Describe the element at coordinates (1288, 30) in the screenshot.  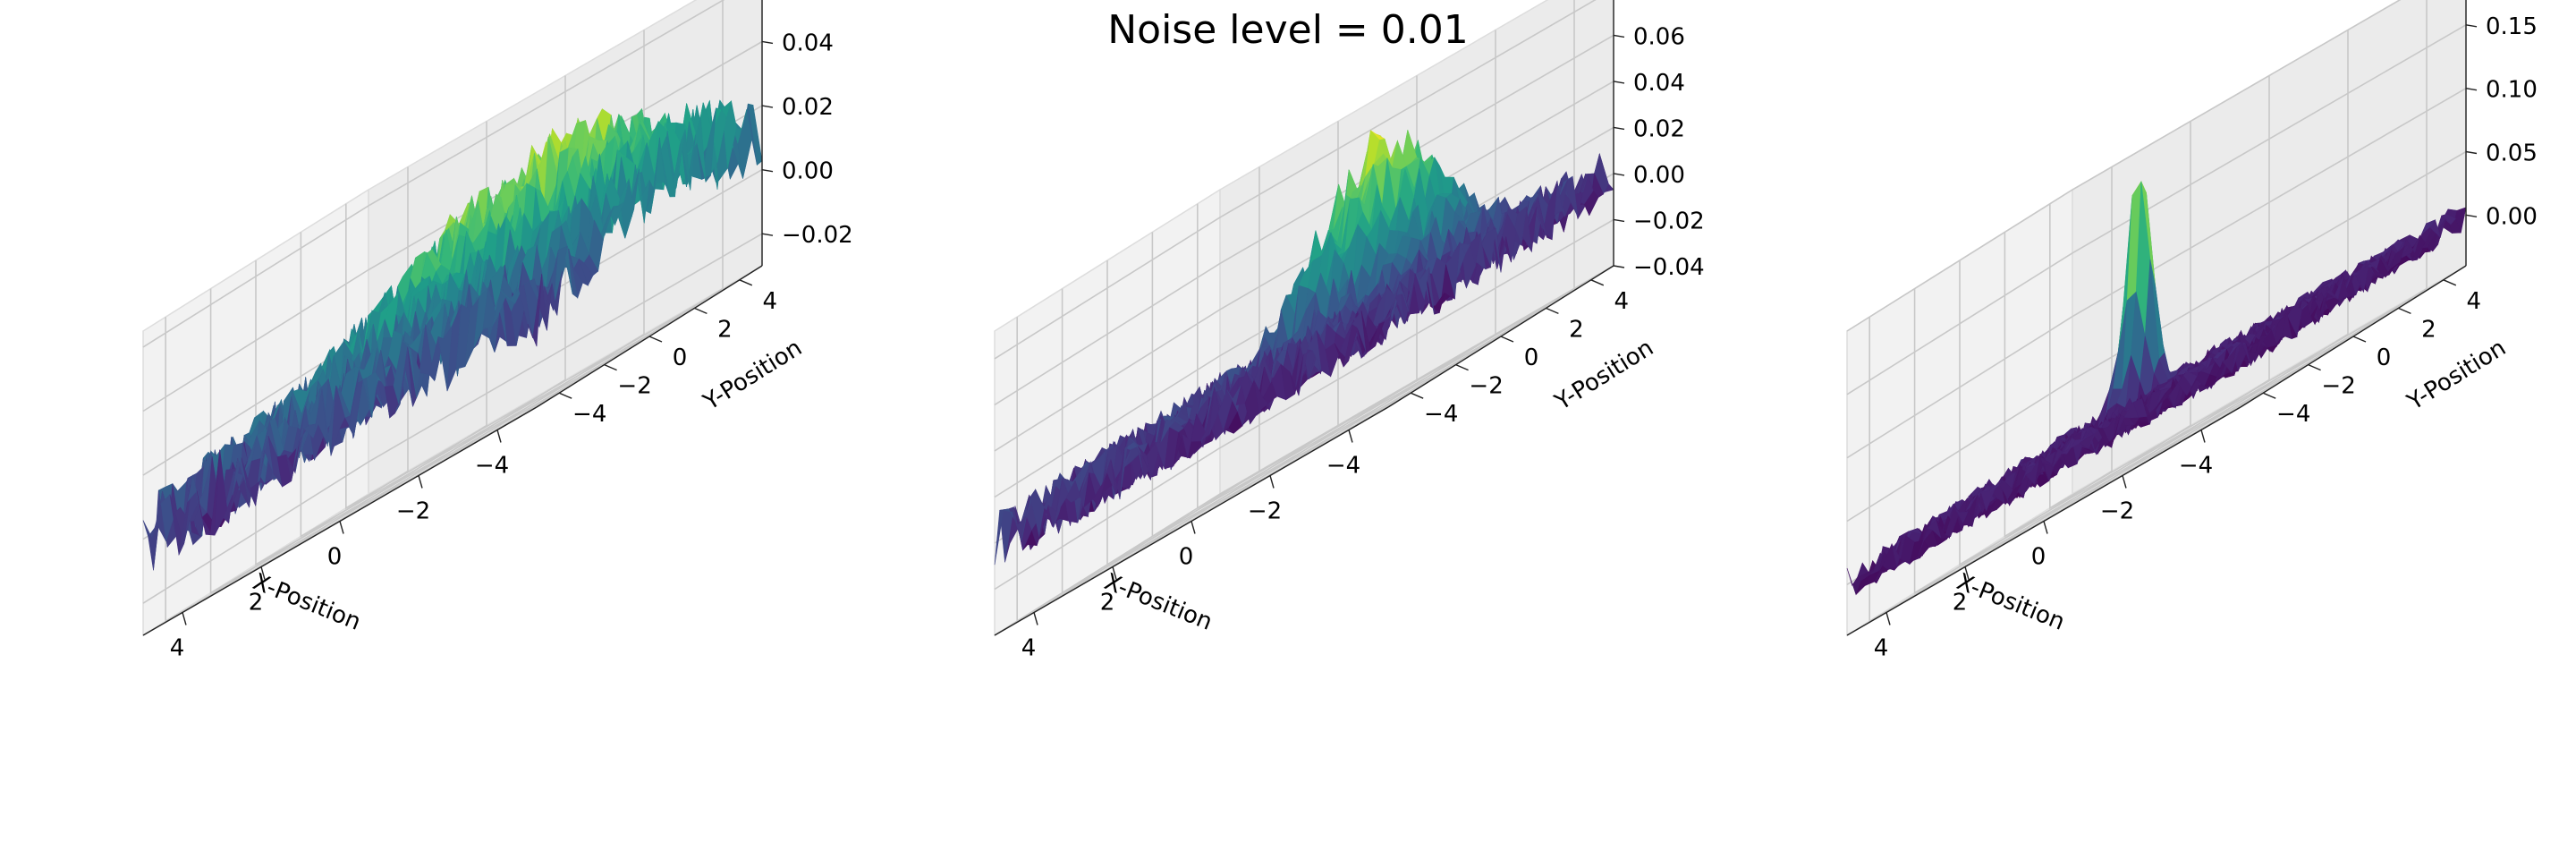
I see `figure-title: Noise level = 0.01` at that location.